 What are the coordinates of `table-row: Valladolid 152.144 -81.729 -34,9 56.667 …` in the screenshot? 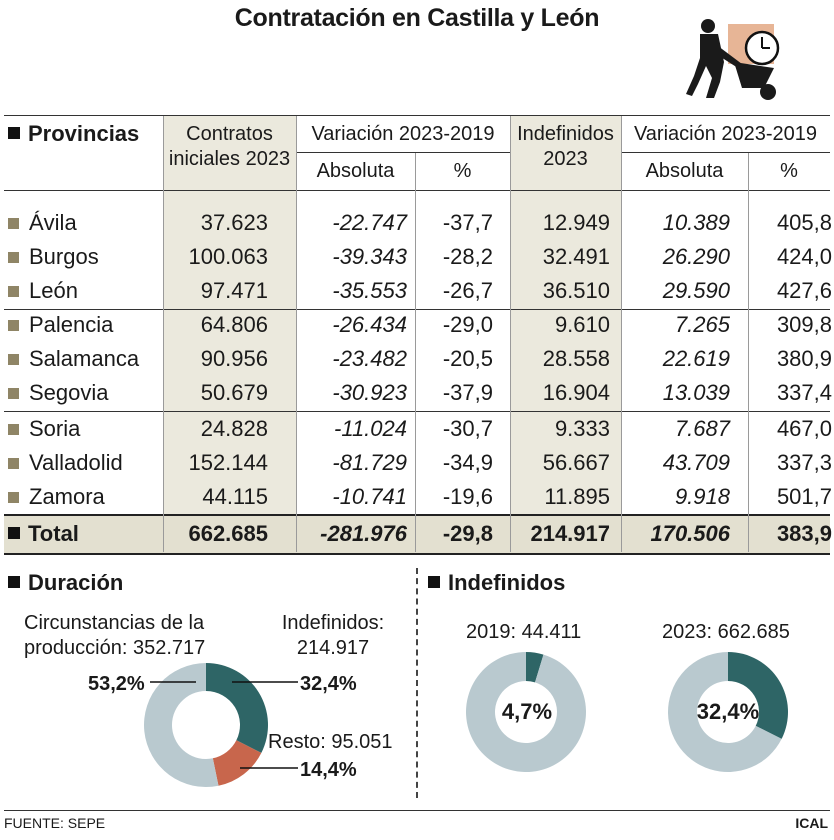 It's located at (417, 463).